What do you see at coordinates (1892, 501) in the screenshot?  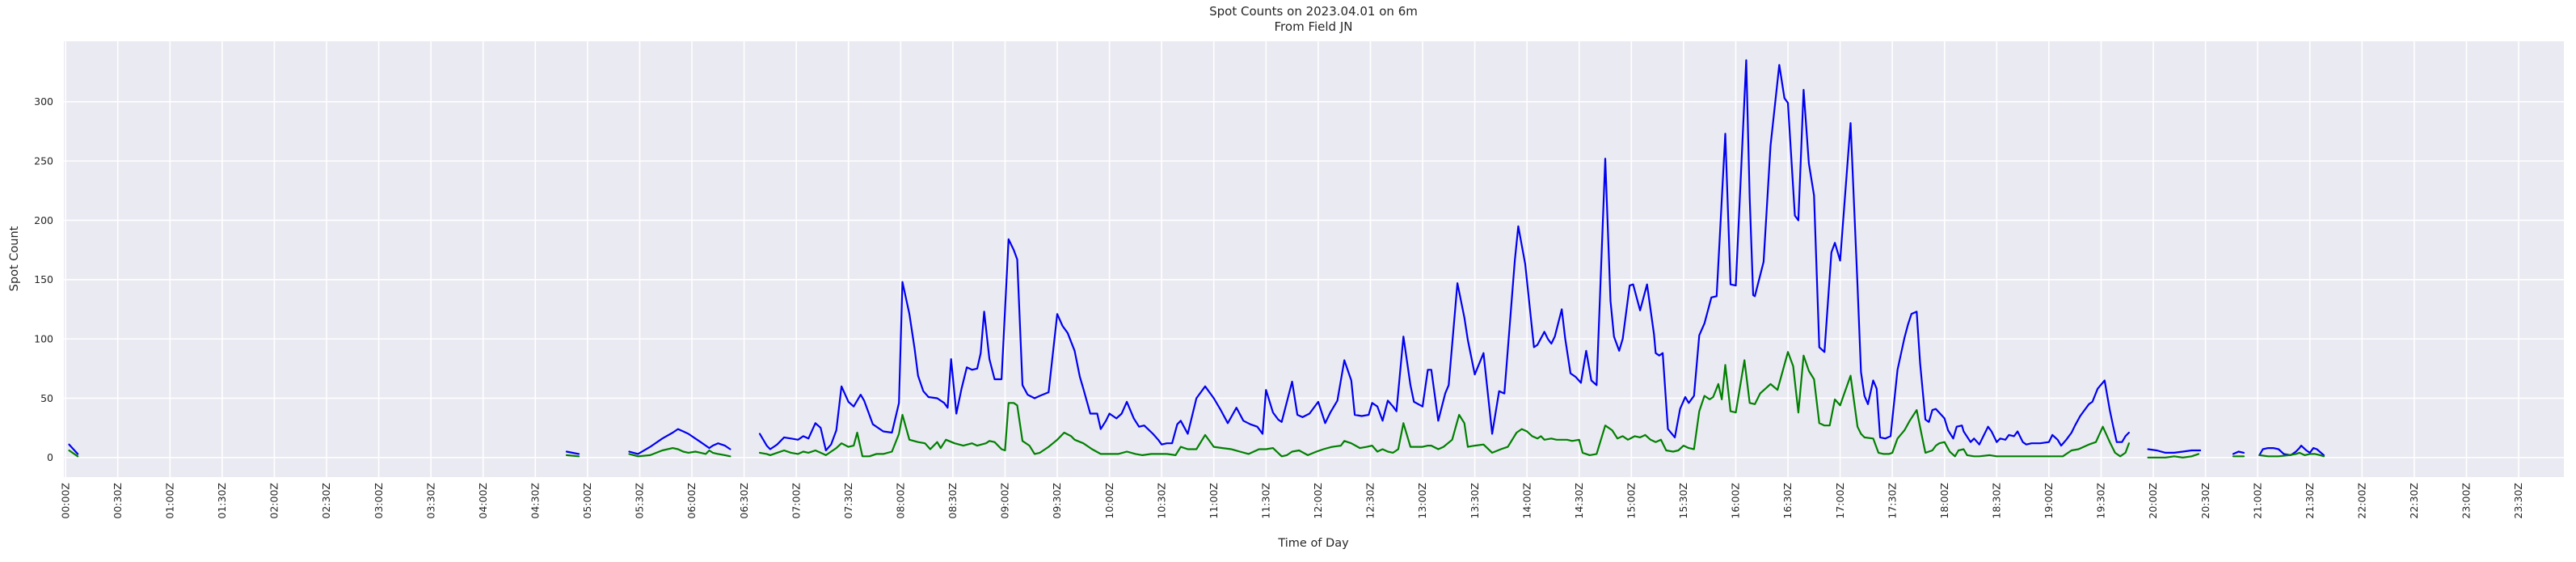 I see `x-tick-label: 17:30Z` at bounding box center [1892, 501].